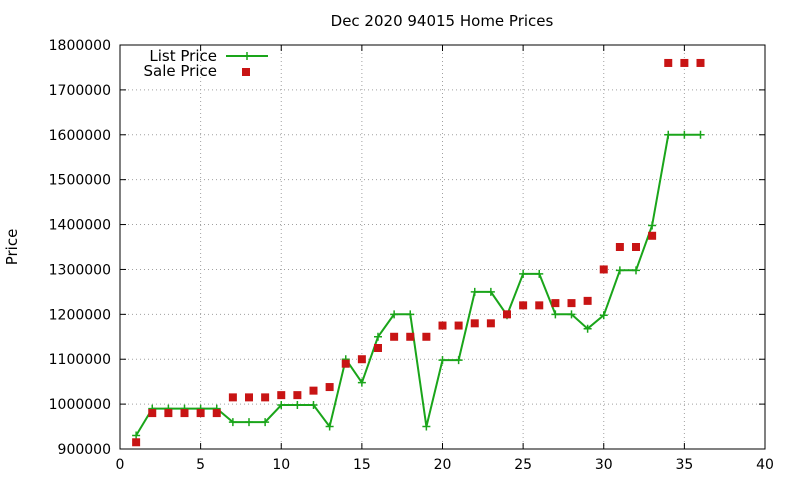 This screenshot has width=800, height=480. What do you see at coordinates (684, 465) in the screenshot?
I see `x-tick-label: 35` at bounding box center [684, 465].